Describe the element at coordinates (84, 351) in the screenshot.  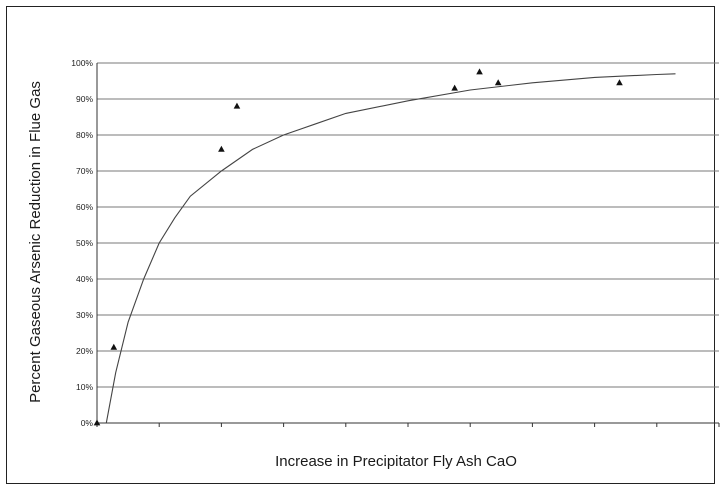
I see `y-tick-label: 20%` at that location.